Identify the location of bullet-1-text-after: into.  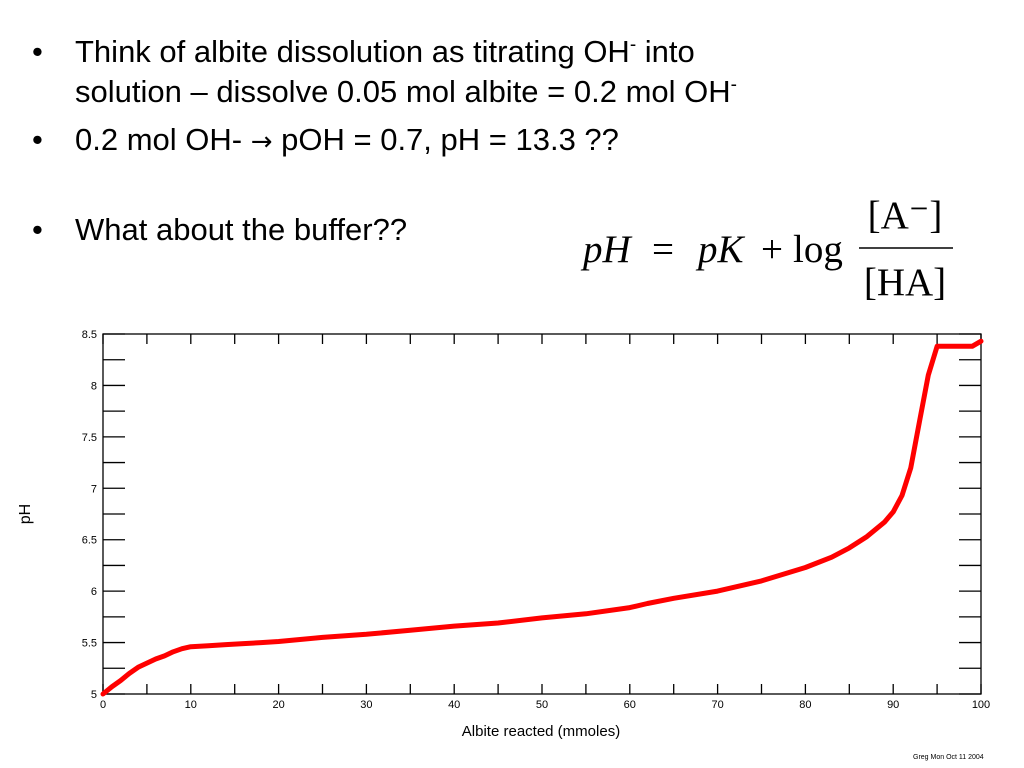
(665, 51).